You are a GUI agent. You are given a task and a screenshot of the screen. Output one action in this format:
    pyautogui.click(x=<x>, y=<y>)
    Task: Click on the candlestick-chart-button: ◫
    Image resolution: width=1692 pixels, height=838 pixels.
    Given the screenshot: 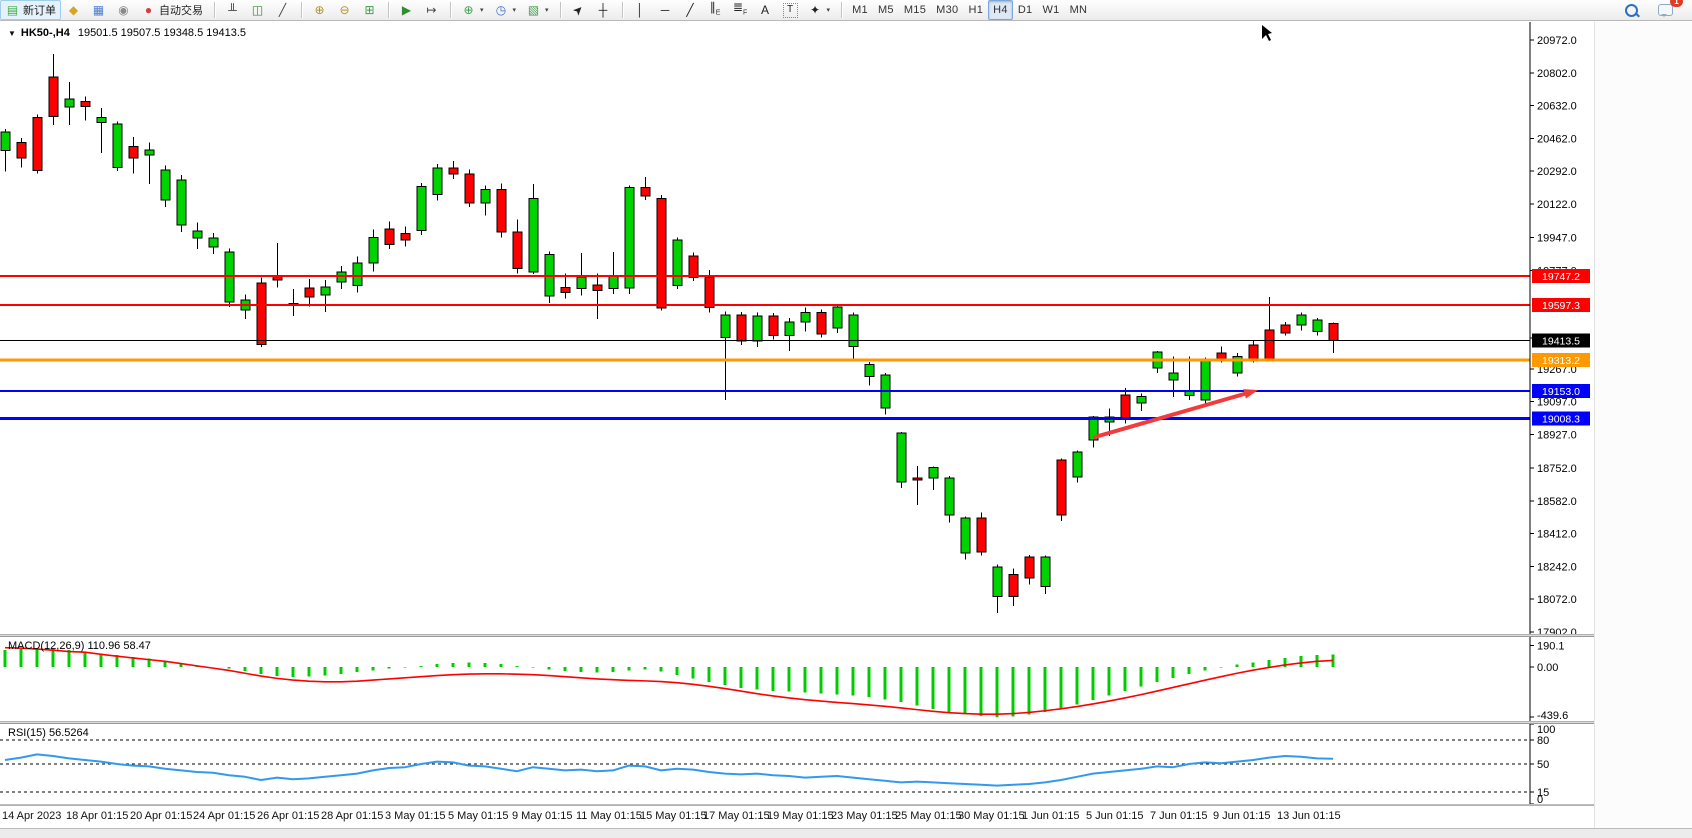 What is the action you would take?
    pyautogui.click(x=257, y=10)
    